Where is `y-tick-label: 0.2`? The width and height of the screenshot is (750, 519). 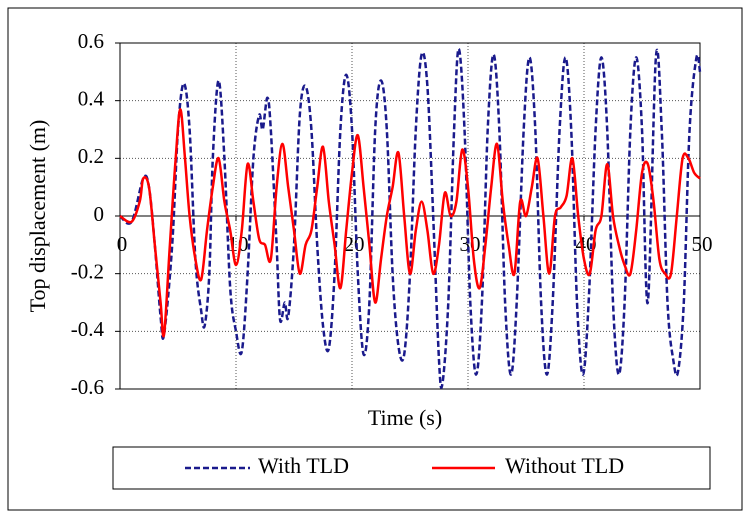 y-tick-label: 0.2 is located at coordinates (91, 156).